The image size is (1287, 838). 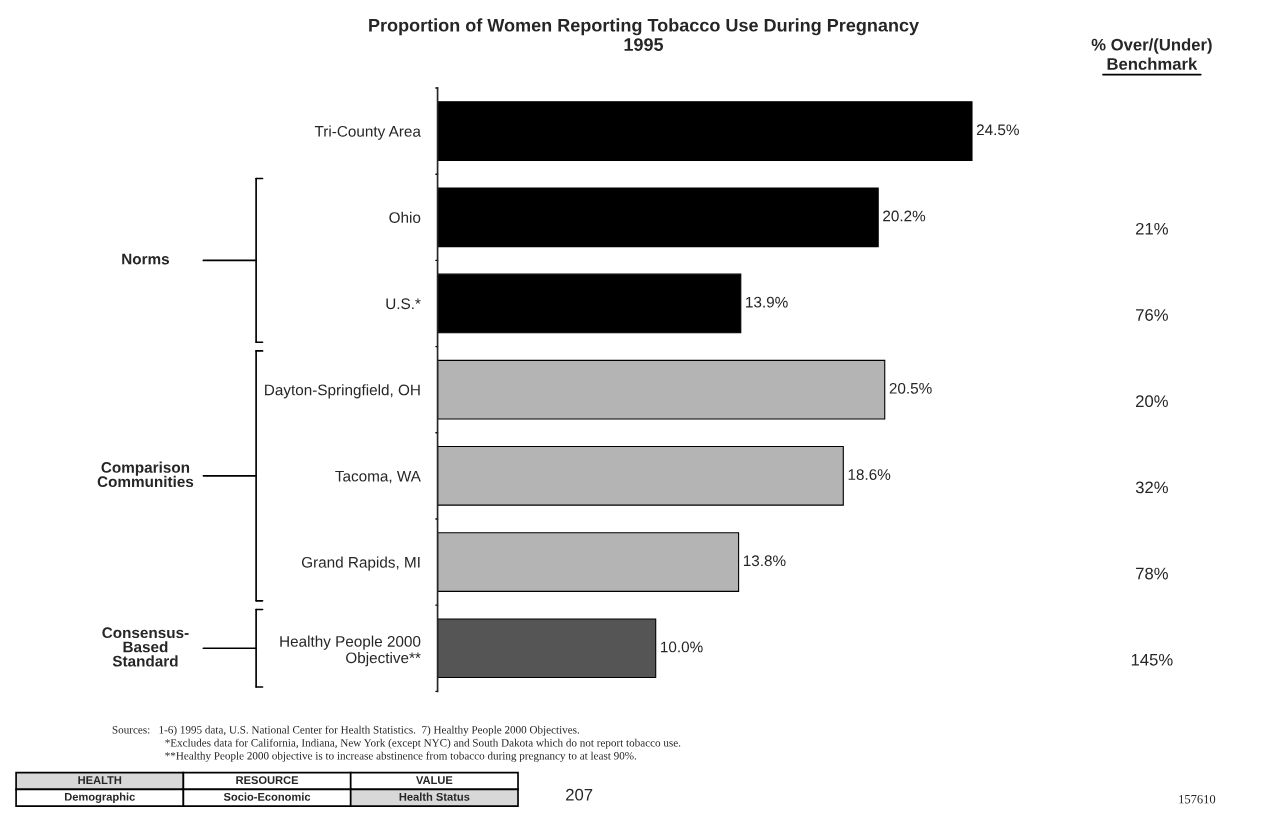 What do you see at coordinates (367, 132) in the screenshot?
I see `y-tick-label: Tri-County Area` at bounding box center [367, 132].